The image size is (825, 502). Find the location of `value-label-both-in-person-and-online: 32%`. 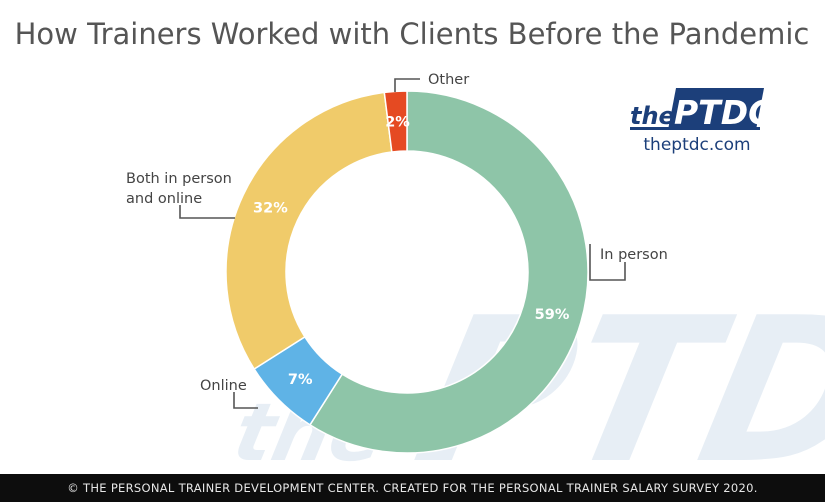

value-label-both-in-person-and-online: 32% is located at coordinates (270, 209).